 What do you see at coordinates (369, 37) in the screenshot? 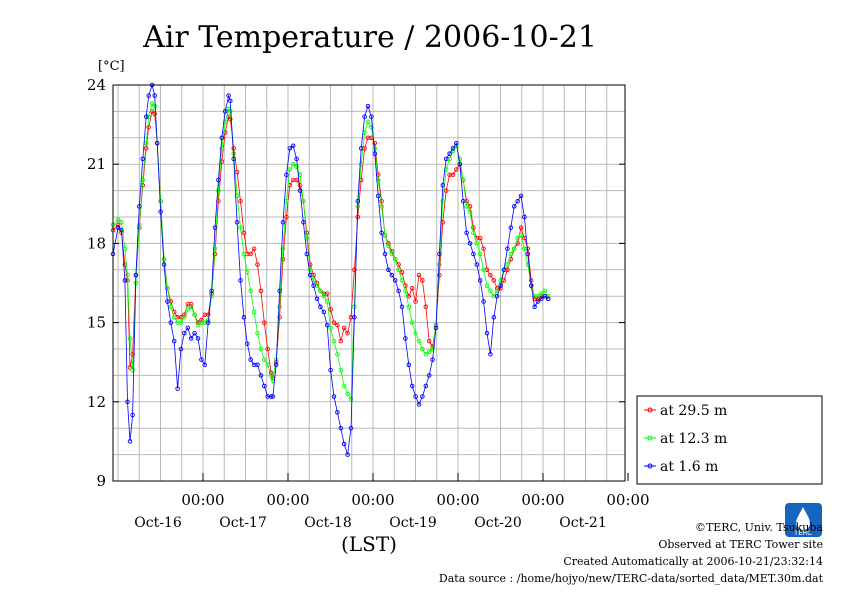
I see `chart-title: Air Temperature / 2006-10-21` at bounding box center [369, 37].